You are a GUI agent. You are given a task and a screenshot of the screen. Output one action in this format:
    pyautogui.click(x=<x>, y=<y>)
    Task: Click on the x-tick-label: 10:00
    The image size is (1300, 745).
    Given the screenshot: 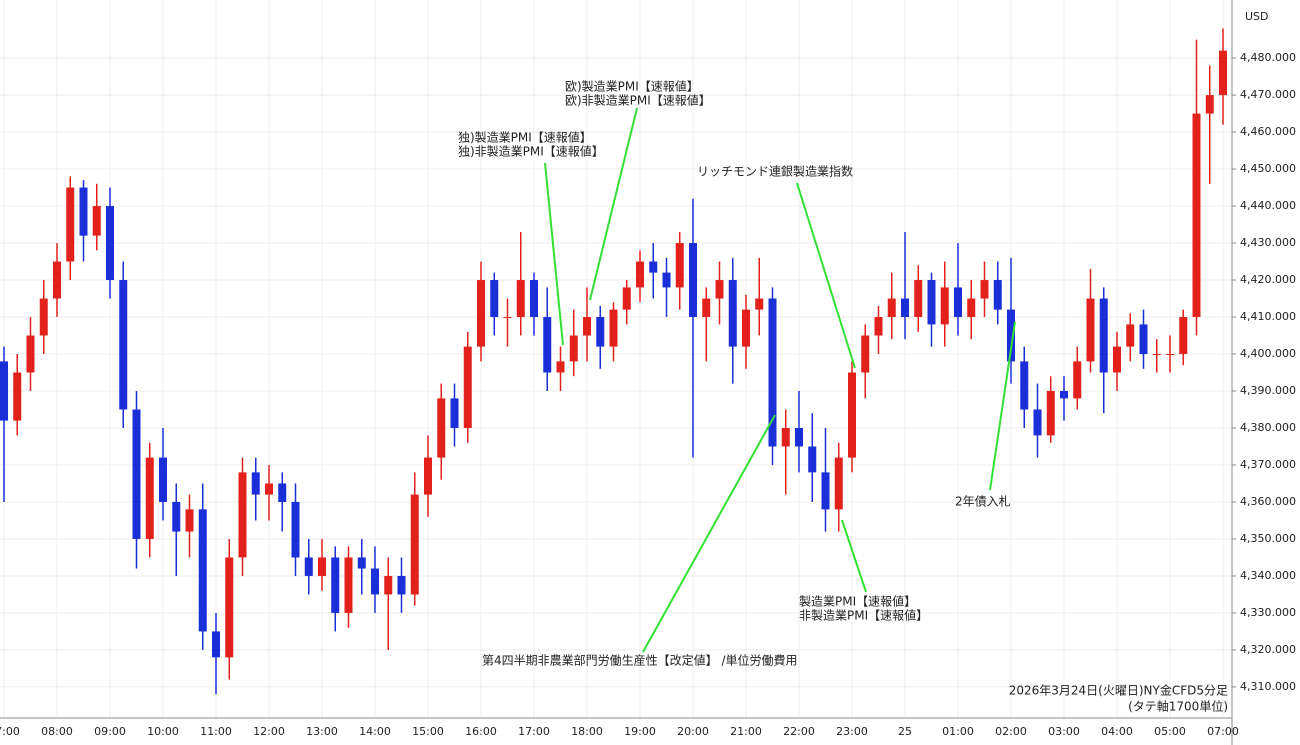 What is the action you would take?
    pyautogui.click(x=163, y=731)
    